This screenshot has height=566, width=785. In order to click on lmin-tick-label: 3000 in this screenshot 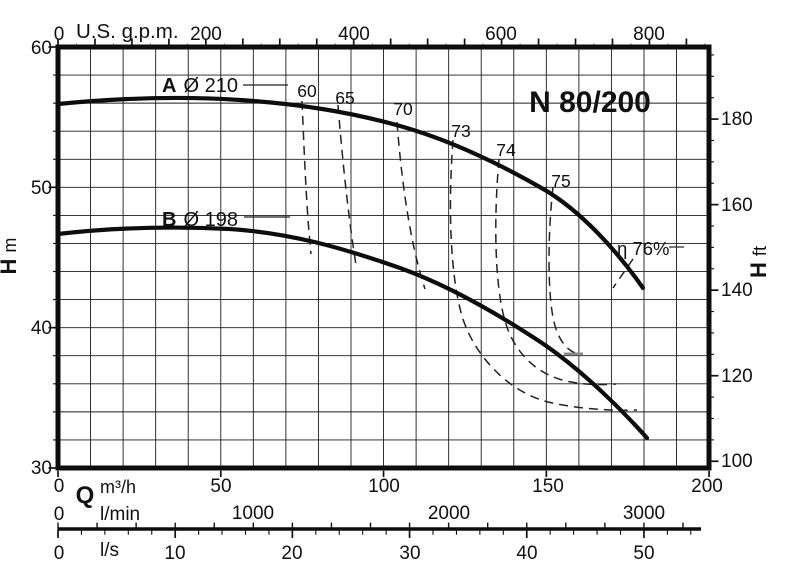, I will do `click(644, 513)`.